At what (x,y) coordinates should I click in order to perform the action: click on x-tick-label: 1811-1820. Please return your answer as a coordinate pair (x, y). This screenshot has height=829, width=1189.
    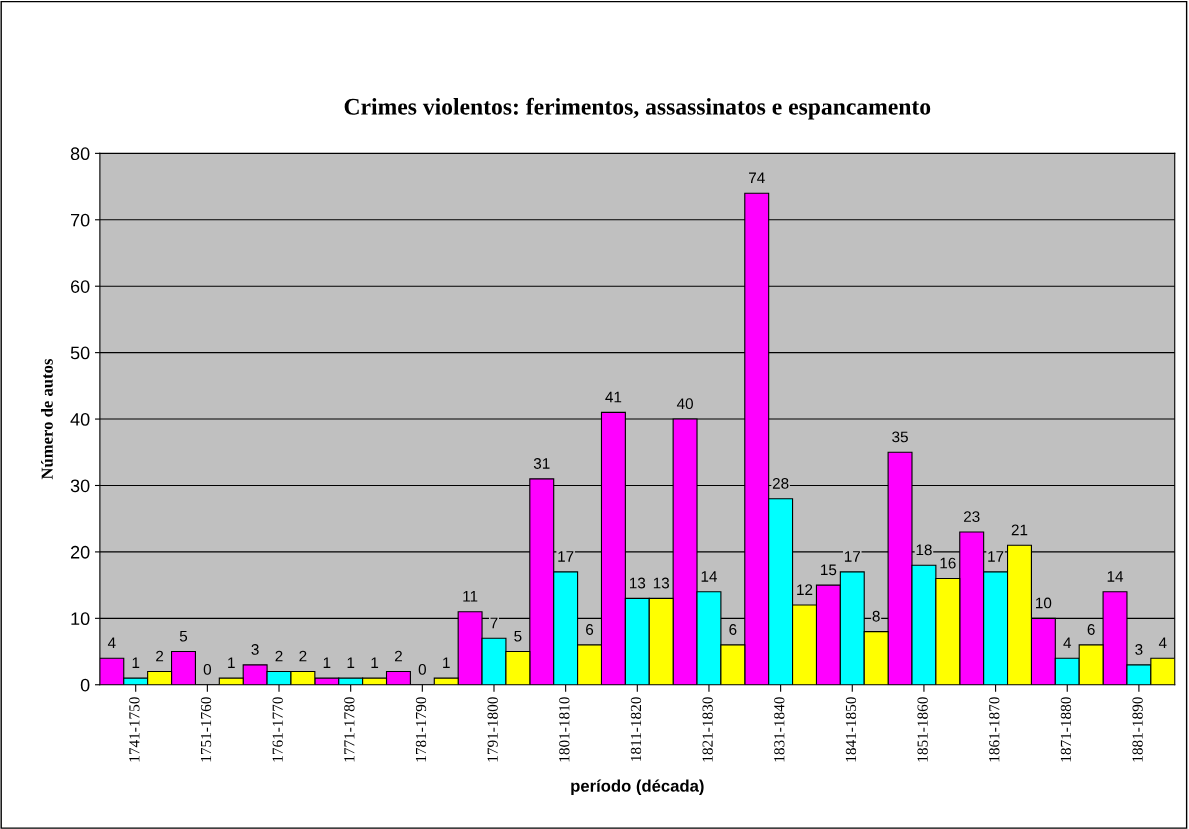
    Looking at the image, I should click on (636, 729).